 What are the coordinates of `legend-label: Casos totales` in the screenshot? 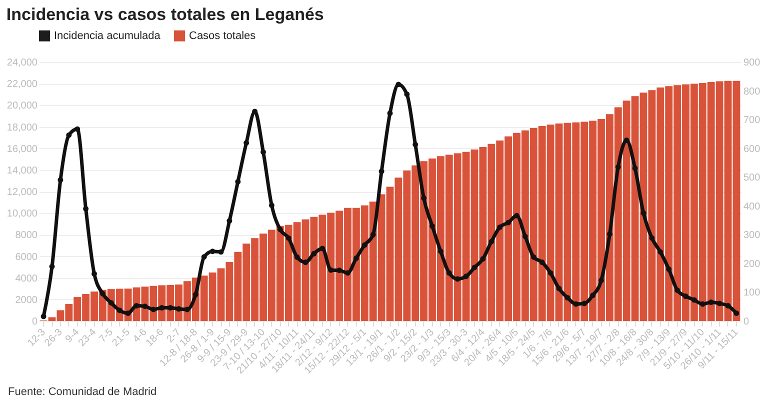 It's located at (222, 36).